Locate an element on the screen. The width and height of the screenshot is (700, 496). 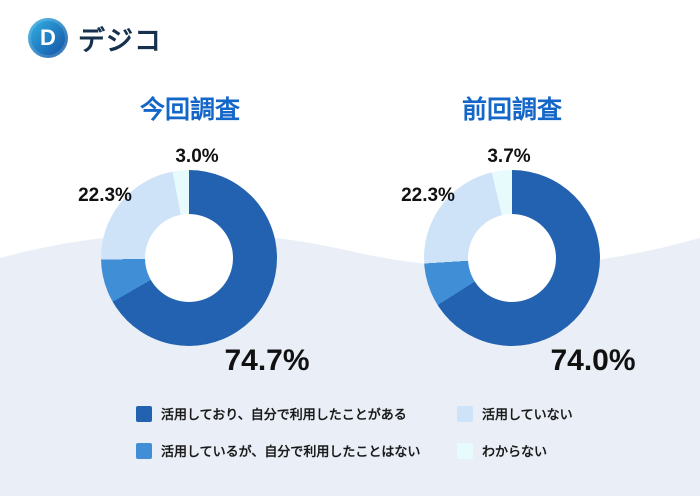
legend-item-unknown: わからない is located at coordinates (502, 450).